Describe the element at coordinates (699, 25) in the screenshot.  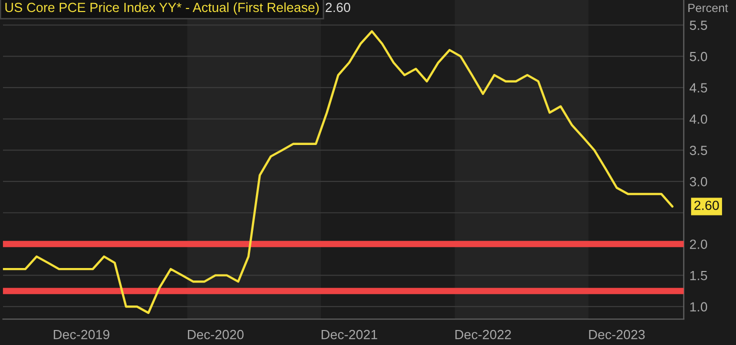
I see `y-tick-label: 5.5` at that location.